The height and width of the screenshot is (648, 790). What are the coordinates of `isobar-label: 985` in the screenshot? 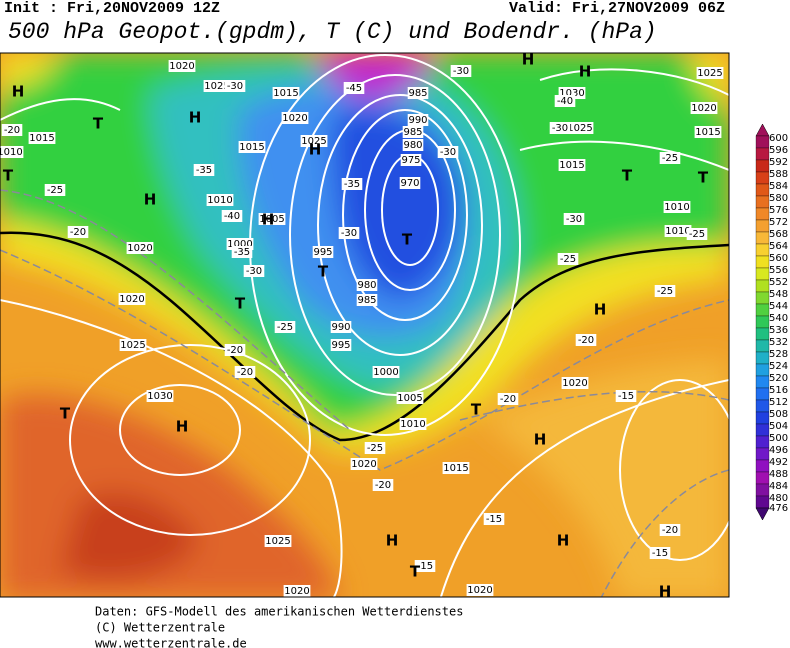 It's located at (417, 93).